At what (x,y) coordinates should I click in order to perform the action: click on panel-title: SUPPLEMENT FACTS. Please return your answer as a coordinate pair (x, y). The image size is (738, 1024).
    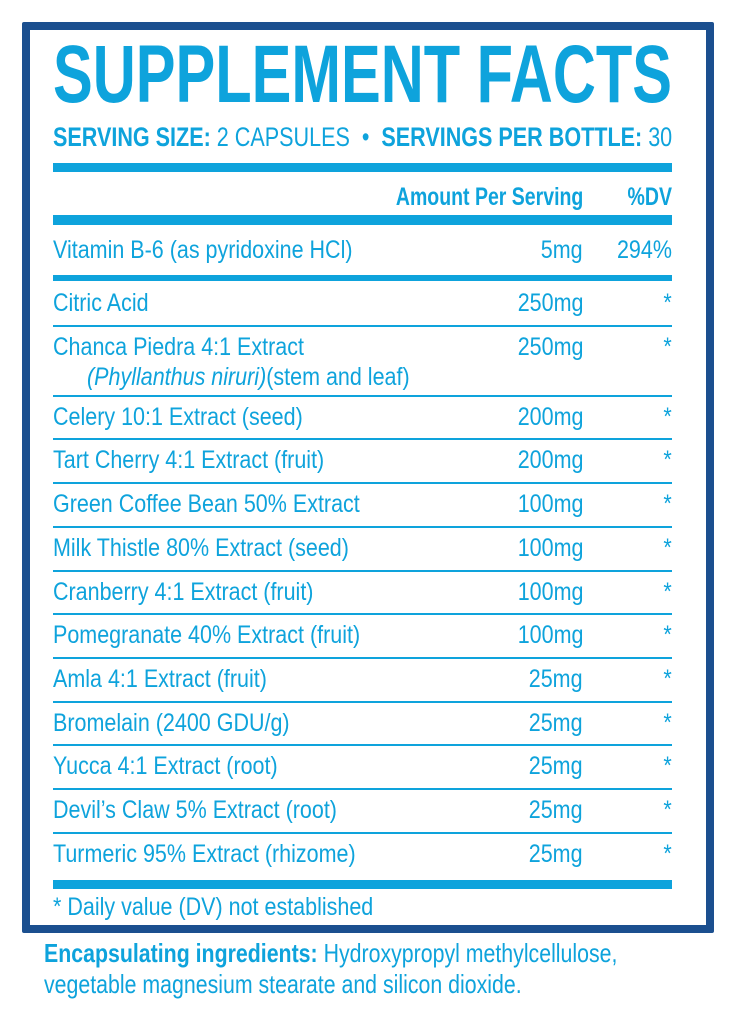
    Looking at the image, I should click on (362, 74).